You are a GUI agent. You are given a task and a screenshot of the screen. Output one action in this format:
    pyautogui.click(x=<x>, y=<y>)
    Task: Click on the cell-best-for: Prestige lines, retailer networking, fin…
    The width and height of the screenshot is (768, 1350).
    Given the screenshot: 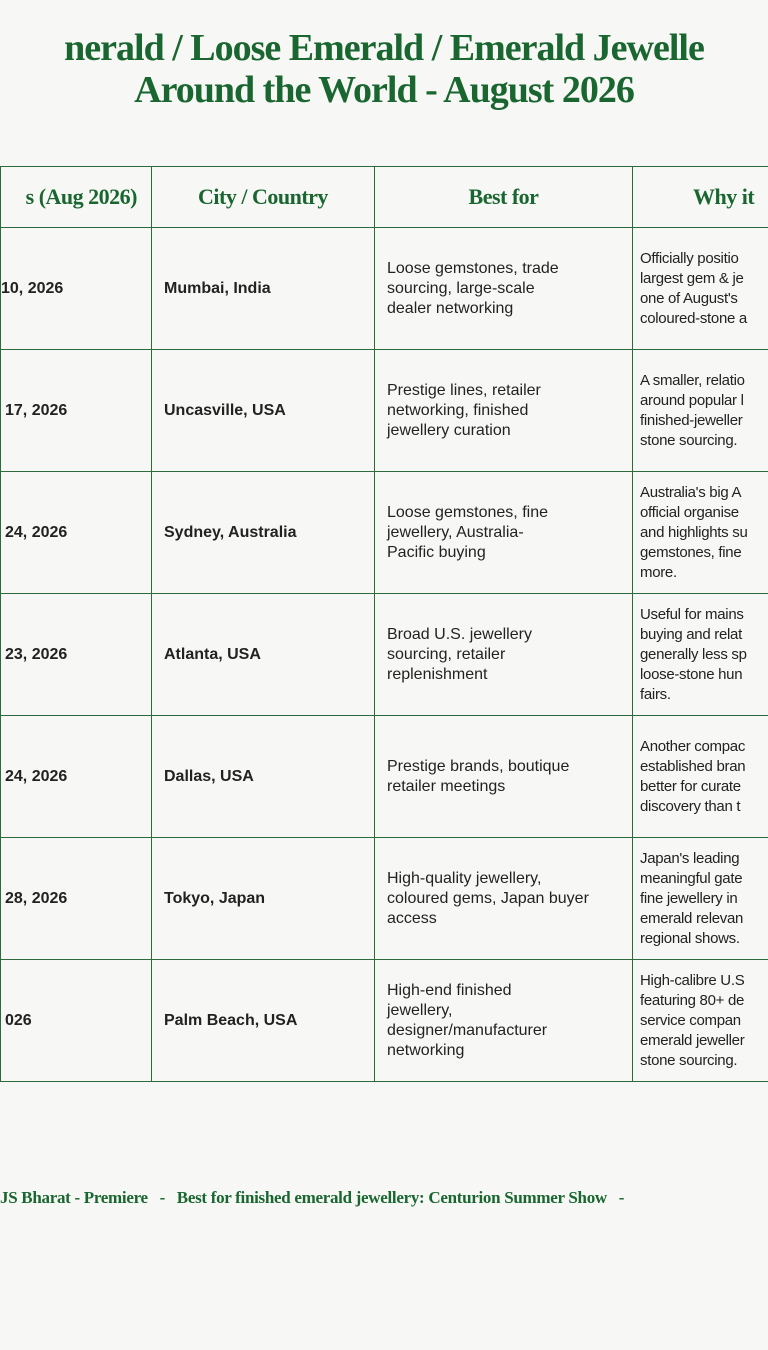 What is the action you would take?
    pyautogui.click(x=503, y=410)
    